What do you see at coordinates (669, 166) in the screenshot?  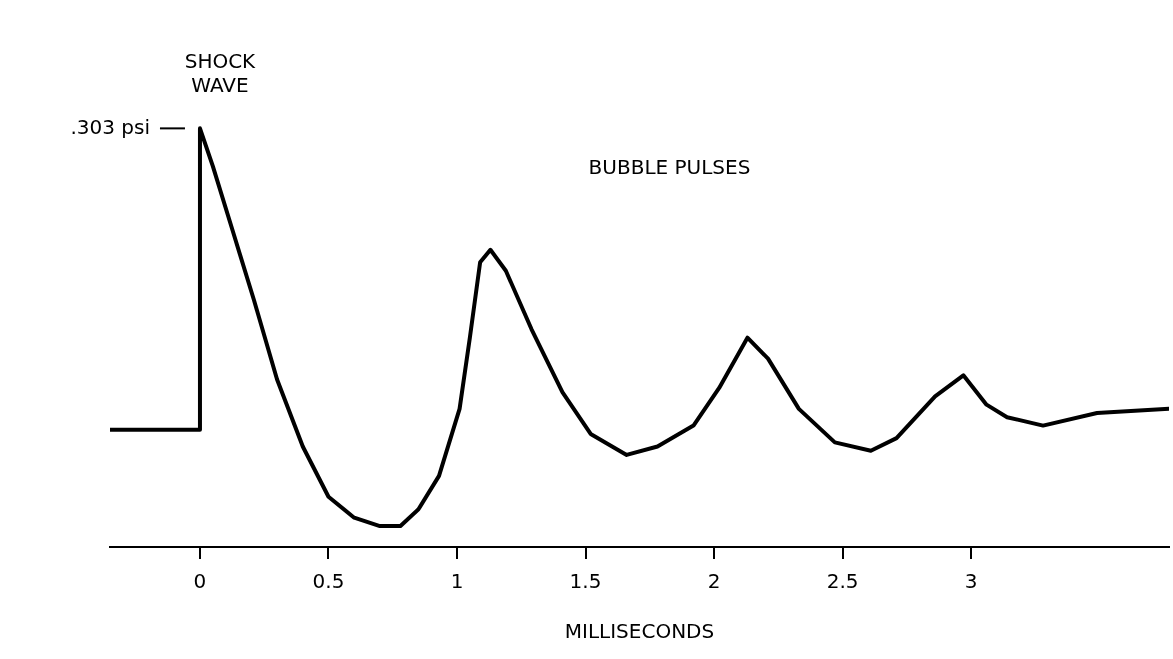 I see `annotation: BUBBLE PULSES` at bounding box center [669, 166].